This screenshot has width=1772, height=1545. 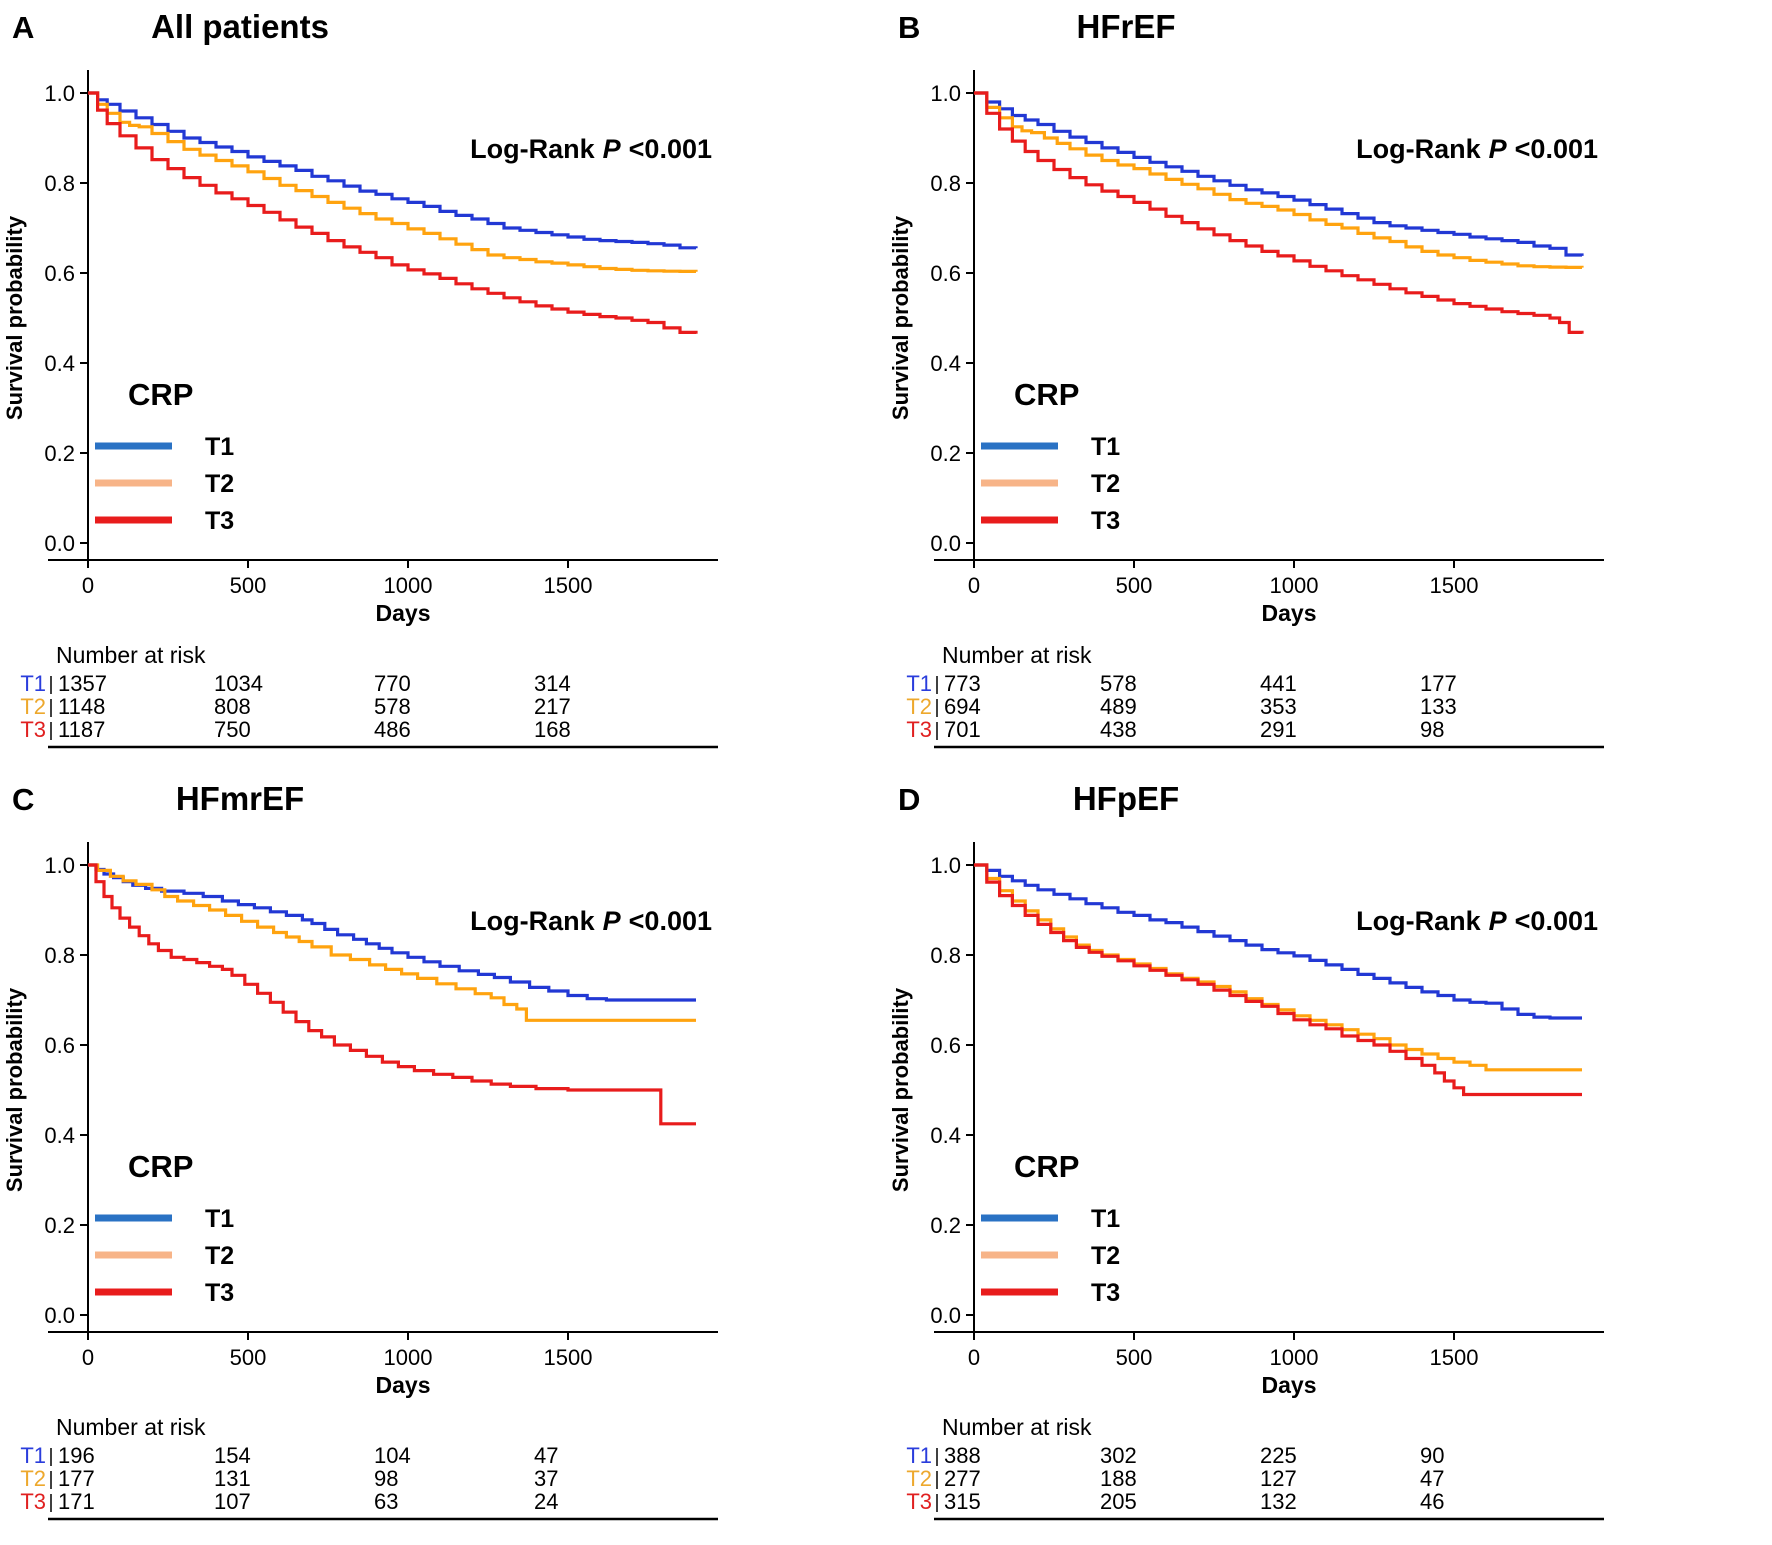 I want to click on risk-count: 46, so click(x=1432, y=1501).